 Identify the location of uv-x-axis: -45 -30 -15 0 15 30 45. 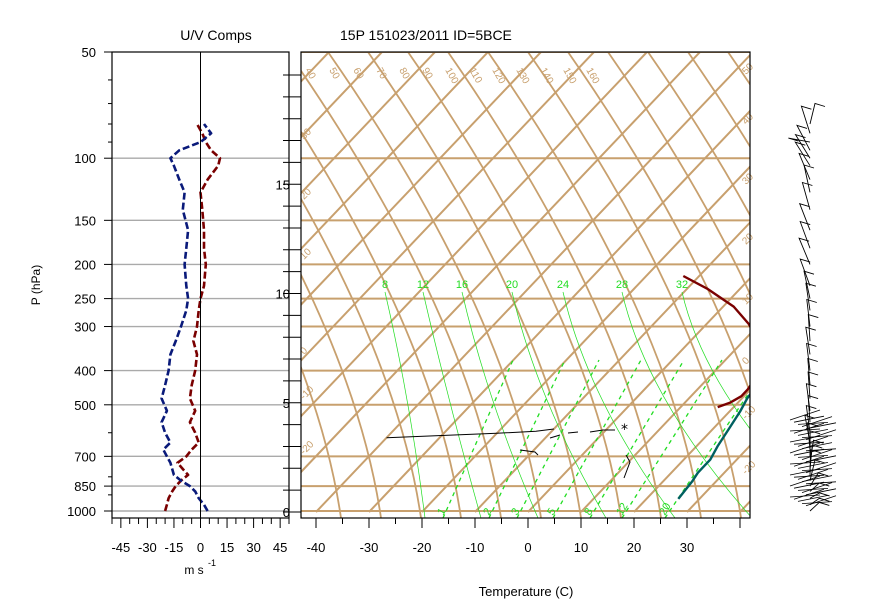
(200, 536).